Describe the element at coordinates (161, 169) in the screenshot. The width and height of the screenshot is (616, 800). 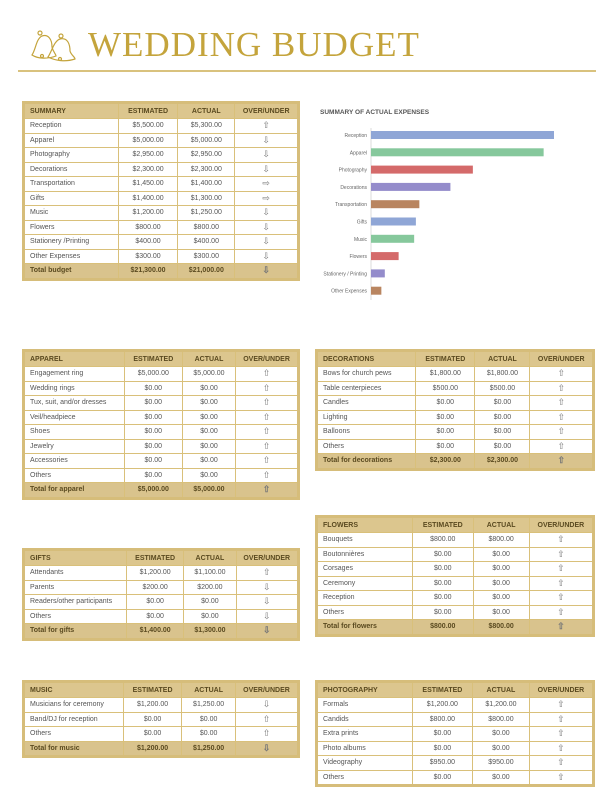
I see `table-row: Decorations $2,300.00 $2,300.00 ⇩` at that location.